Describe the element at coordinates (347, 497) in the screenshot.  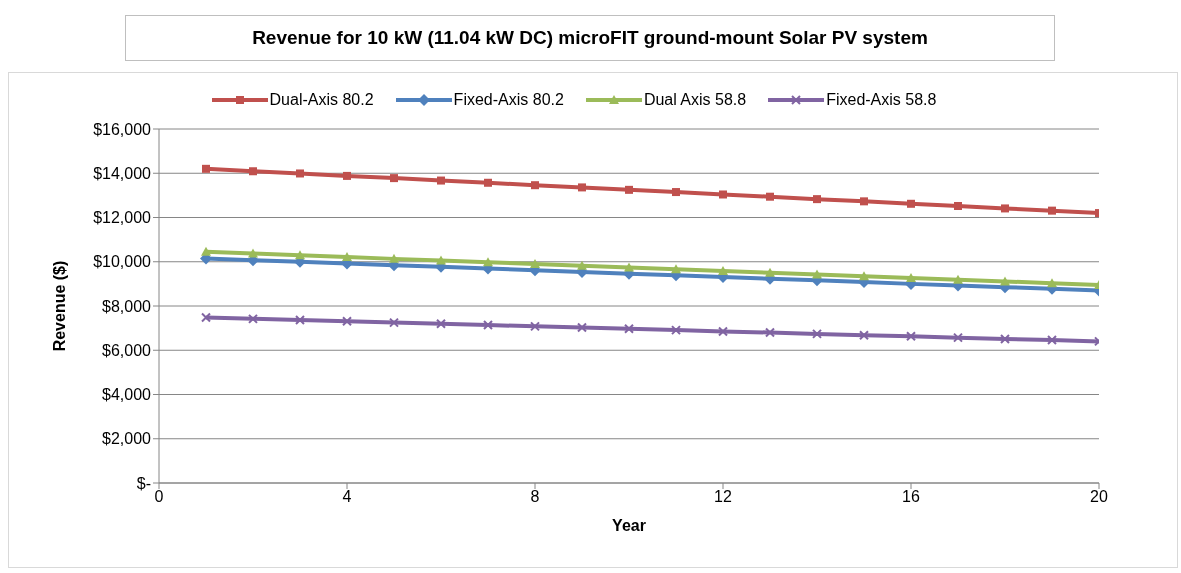
I see `x-tick-label: 4` at that location.